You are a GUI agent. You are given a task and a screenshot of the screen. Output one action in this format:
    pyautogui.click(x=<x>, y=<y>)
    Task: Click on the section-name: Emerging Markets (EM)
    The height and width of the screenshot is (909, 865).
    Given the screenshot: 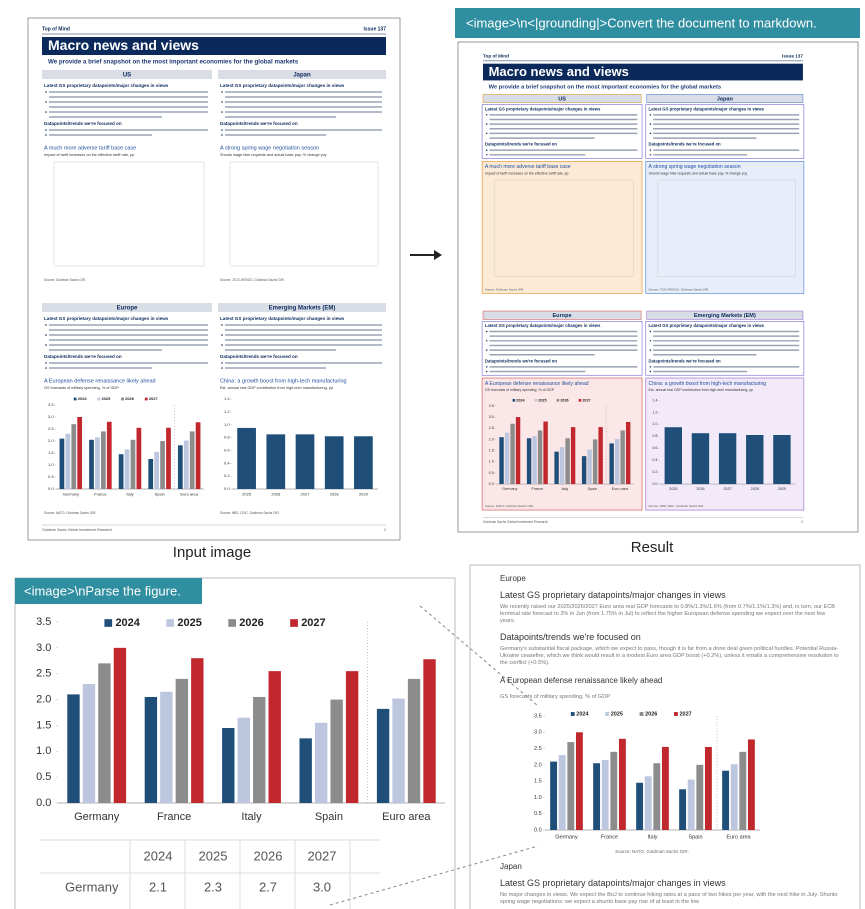 What is the action you would take?
    pyautogui.click(x=725, y=316)
    